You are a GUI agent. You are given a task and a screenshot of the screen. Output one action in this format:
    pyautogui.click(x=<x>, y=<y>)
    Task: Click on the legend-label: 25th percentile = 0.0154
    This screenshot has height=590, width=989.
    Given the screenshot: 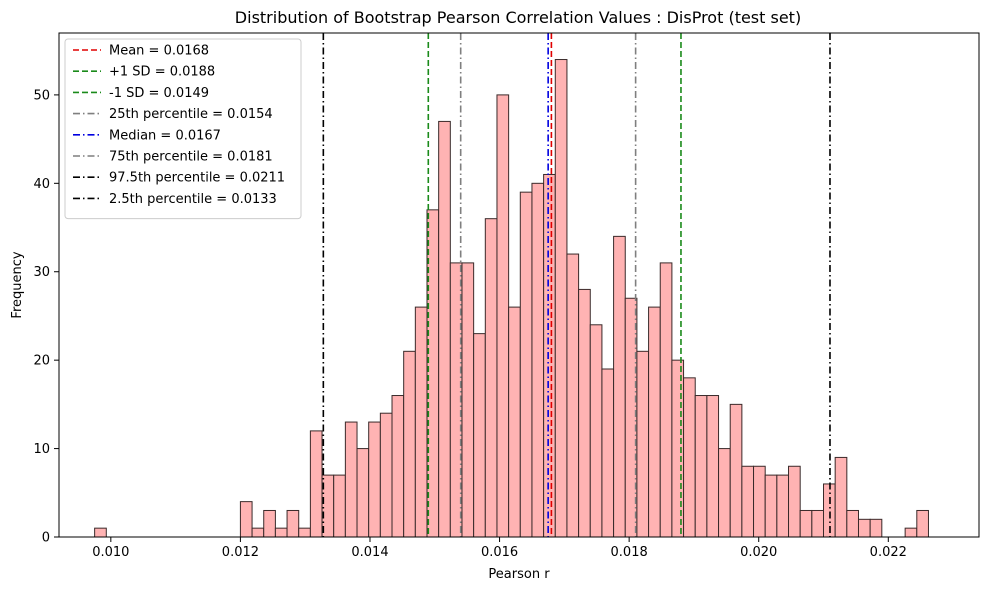 What is the action you would take?
    pyautogui.click(x=191, y=114)
    